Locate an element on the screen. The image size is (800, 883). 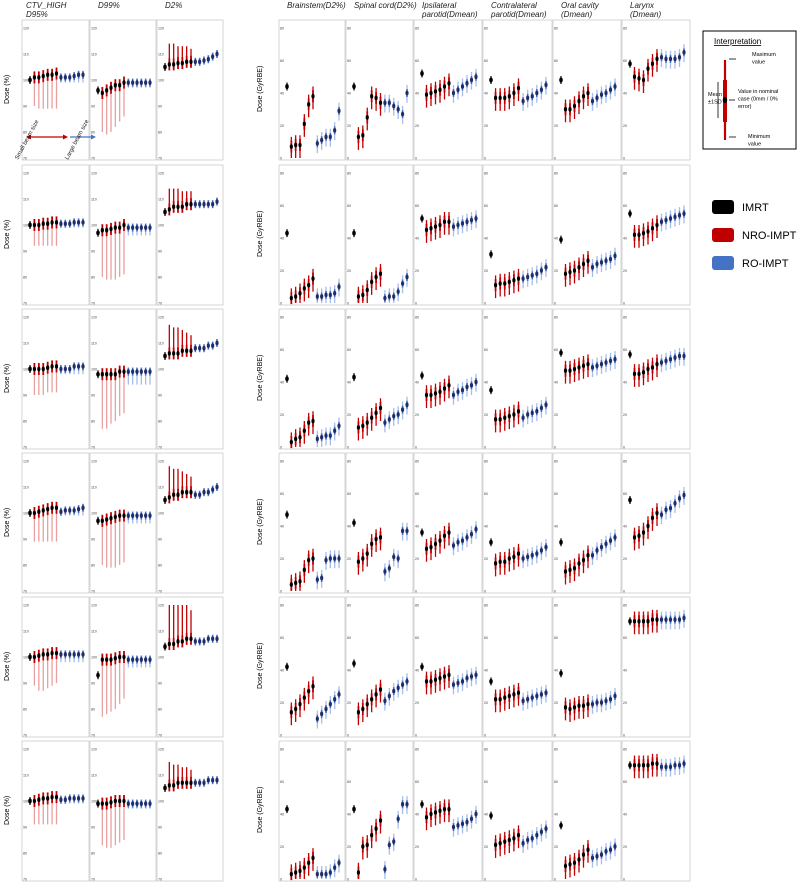
tick-label: 70 is located at coordinates (93, 736).